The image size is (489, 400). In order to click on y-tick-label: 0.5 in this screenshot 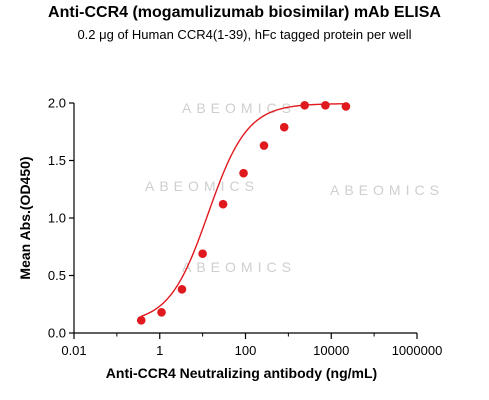, I will do `click(57, 275)`.